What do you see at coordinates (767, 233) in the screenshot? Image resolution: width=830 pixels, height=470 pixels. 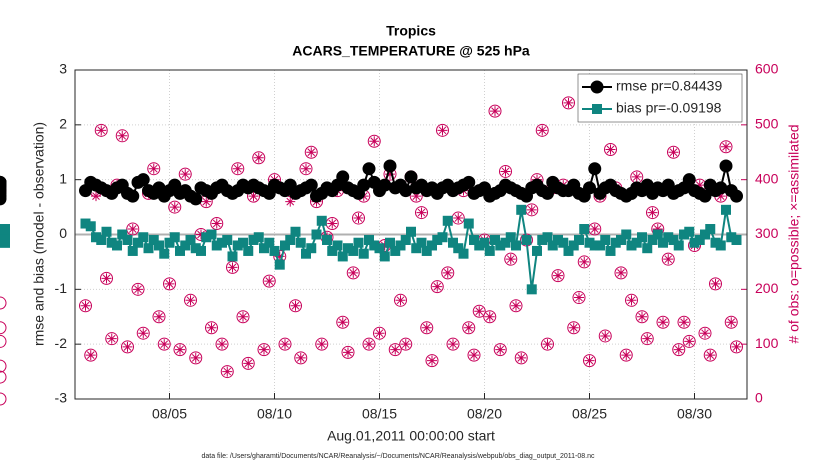 I see `y2-tick-label: 300` at bounding box center [767, 233].